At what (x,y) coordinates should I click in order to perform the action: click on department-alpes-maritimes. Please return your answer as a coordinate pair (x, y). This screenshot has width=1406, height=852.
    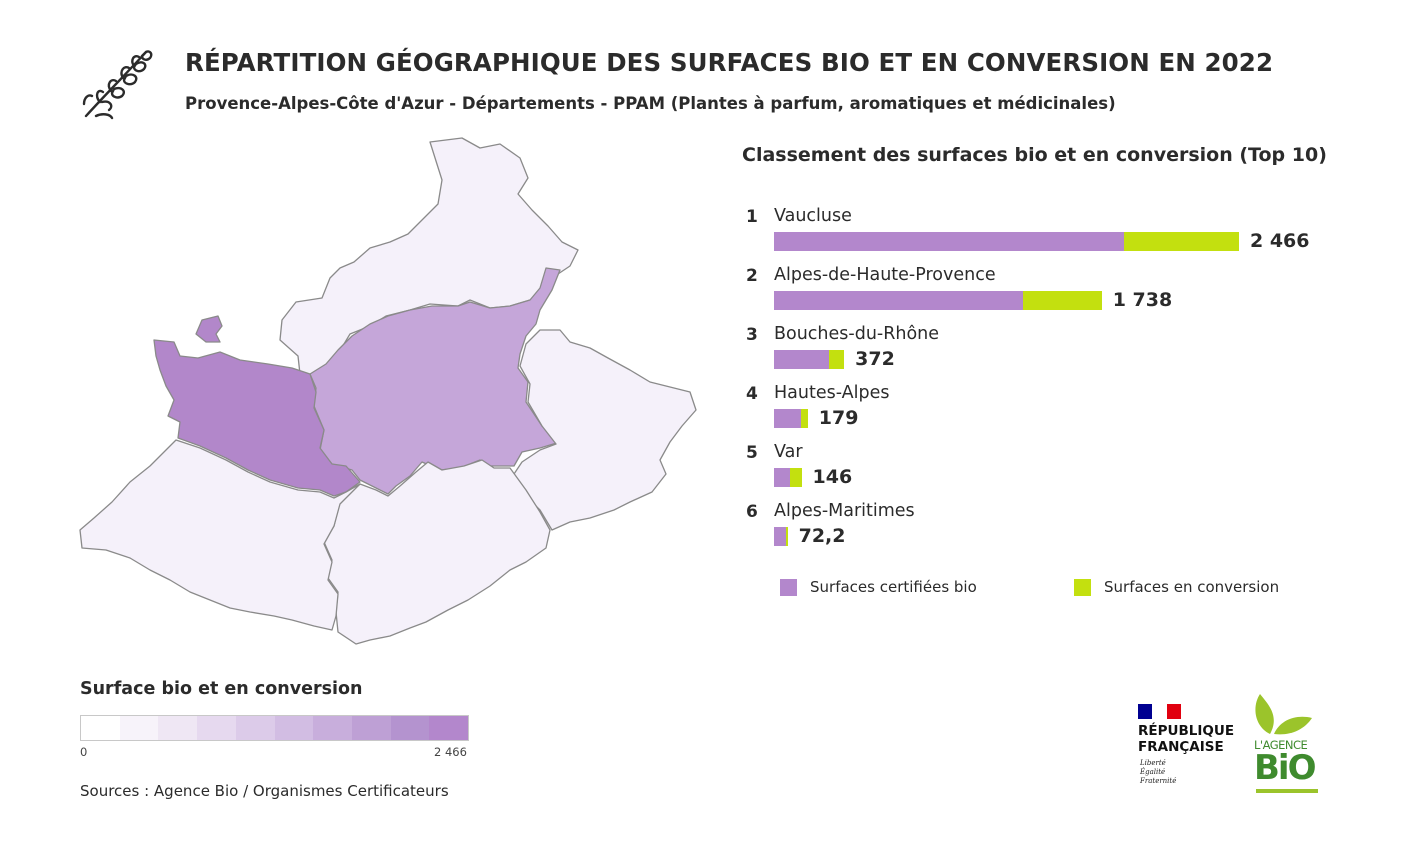
    Looking at the image, I should click on (605, 430).